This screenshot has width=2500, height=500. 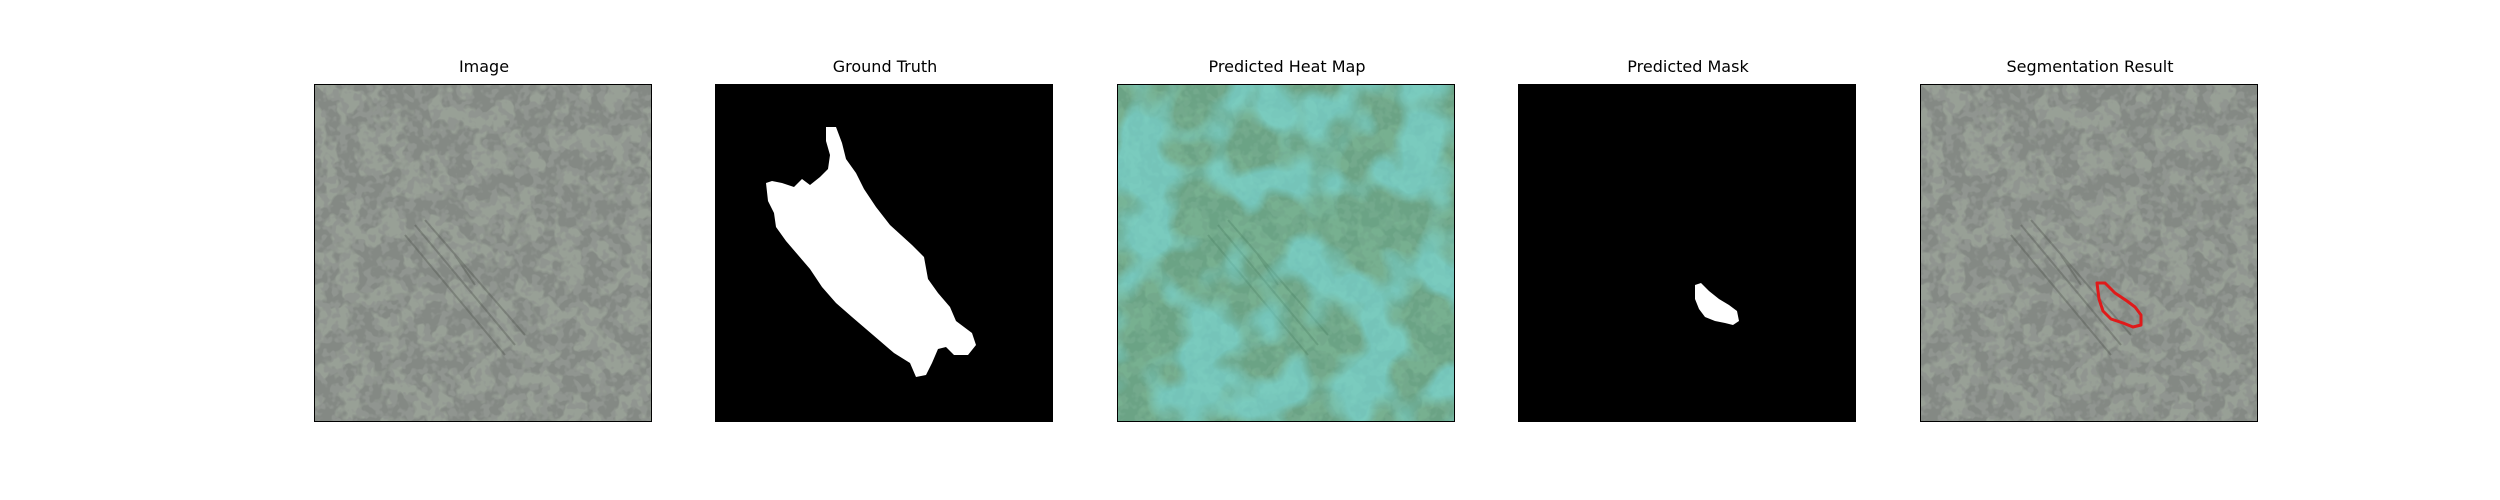 What do you see at coordinates (1688, 66) in the screenshot?
I see `panel-title: Predicted Mask` at bounding box center [1688, 66].